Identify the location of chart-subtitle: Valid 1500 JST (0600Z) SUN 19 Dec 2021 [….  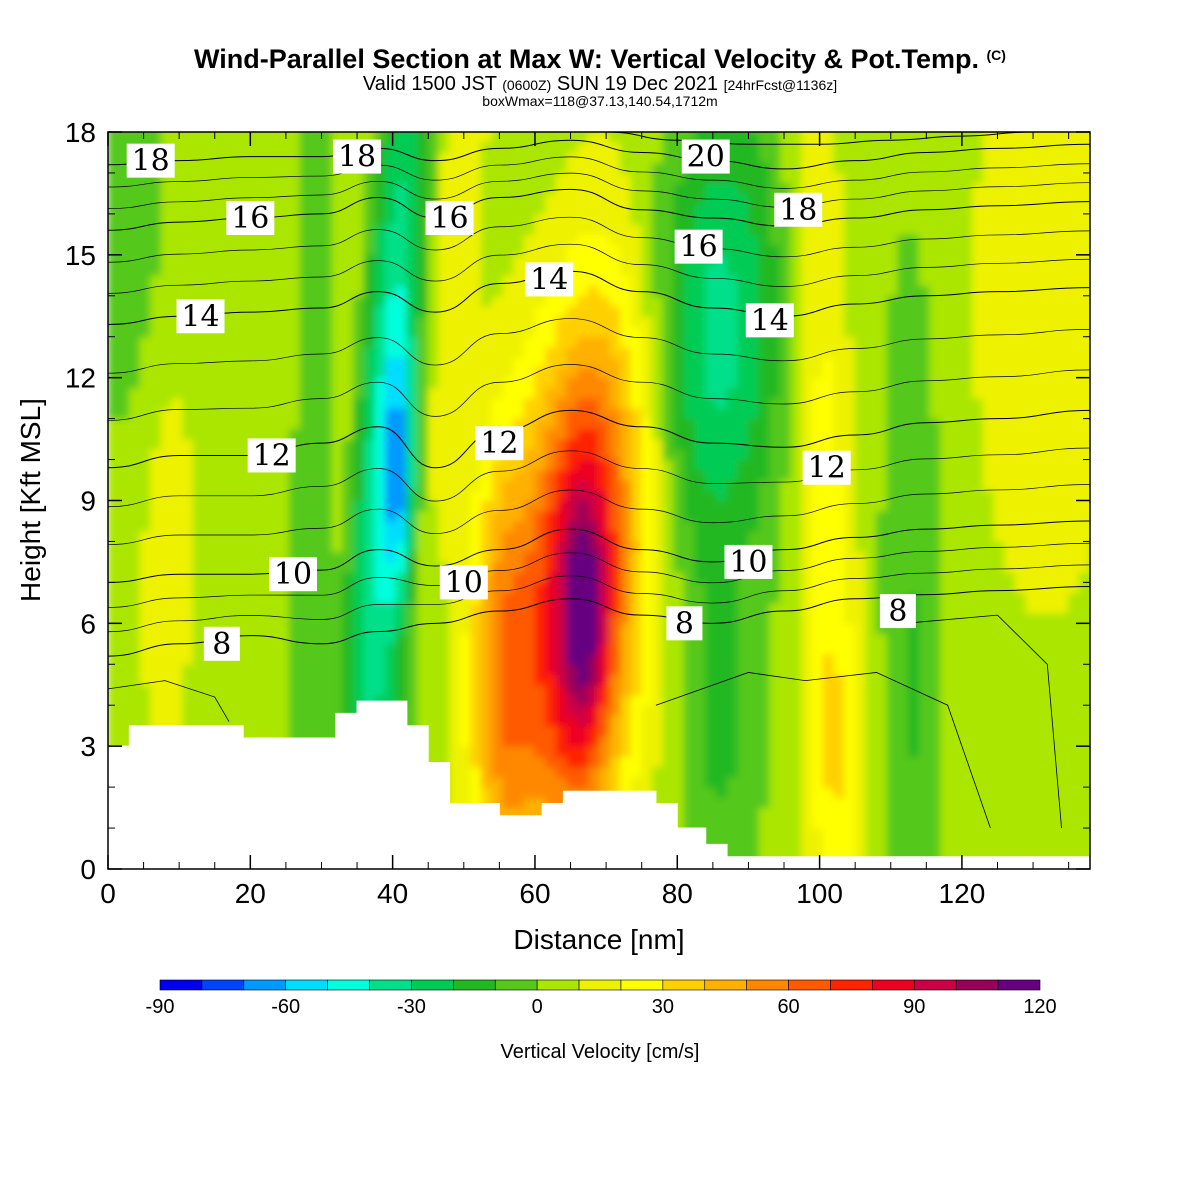
(600, 84).